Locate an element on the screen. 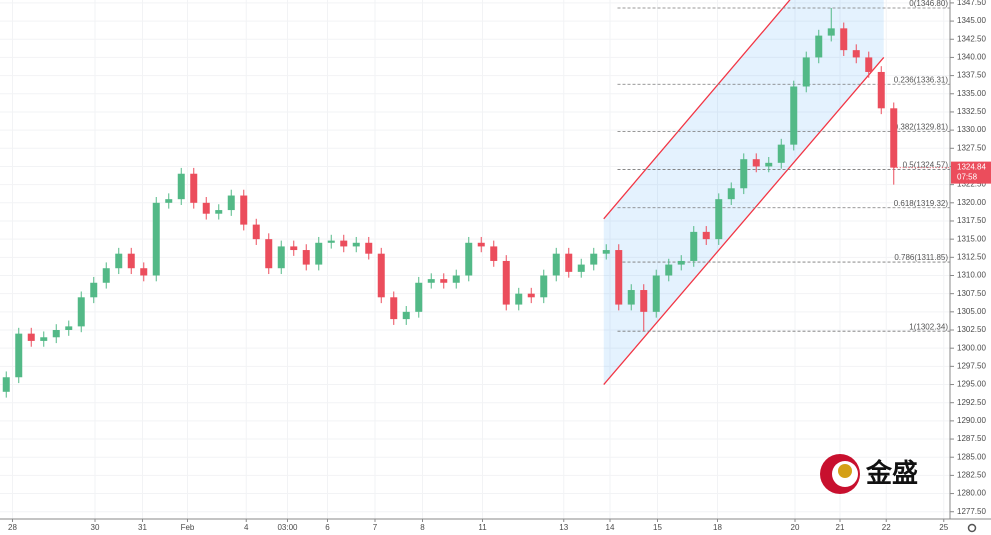  fib-label: 0.618(1319.32) is located at coordinates (921, 203).